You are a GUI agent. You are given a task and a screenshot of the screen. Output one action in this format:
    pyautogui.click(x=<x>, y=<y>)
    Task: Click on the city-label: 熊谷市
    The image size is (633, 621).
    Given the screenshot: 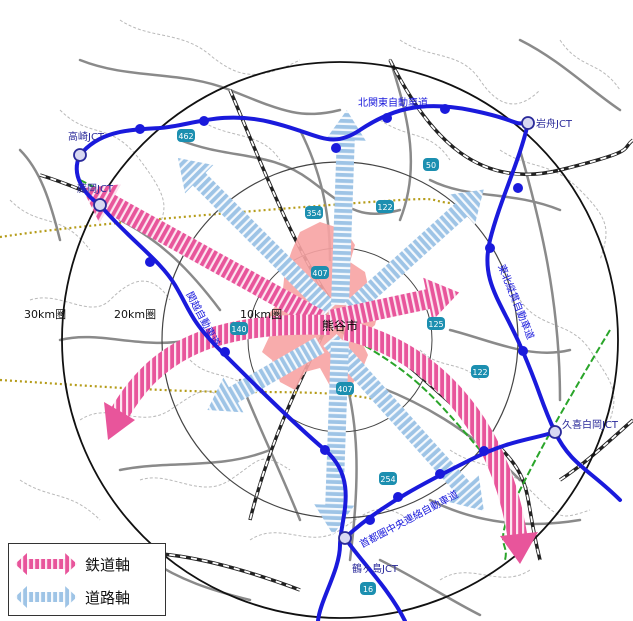 What is the action you would take?
    pyautogui.click(x=340, y=325)
    